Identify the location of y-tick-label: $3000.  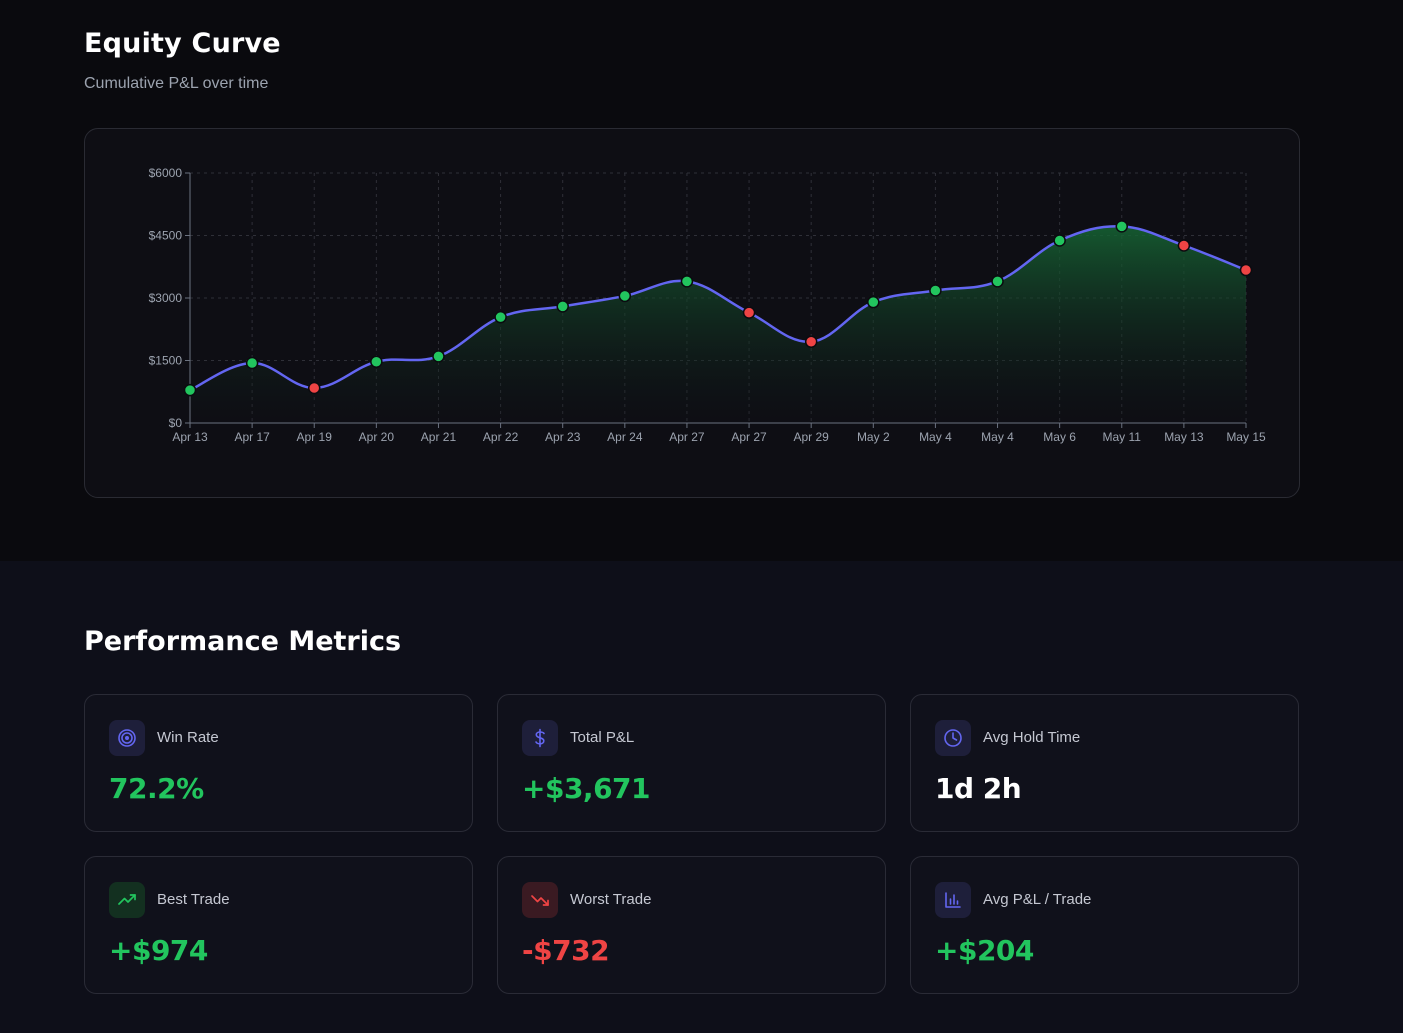
(166, 298).